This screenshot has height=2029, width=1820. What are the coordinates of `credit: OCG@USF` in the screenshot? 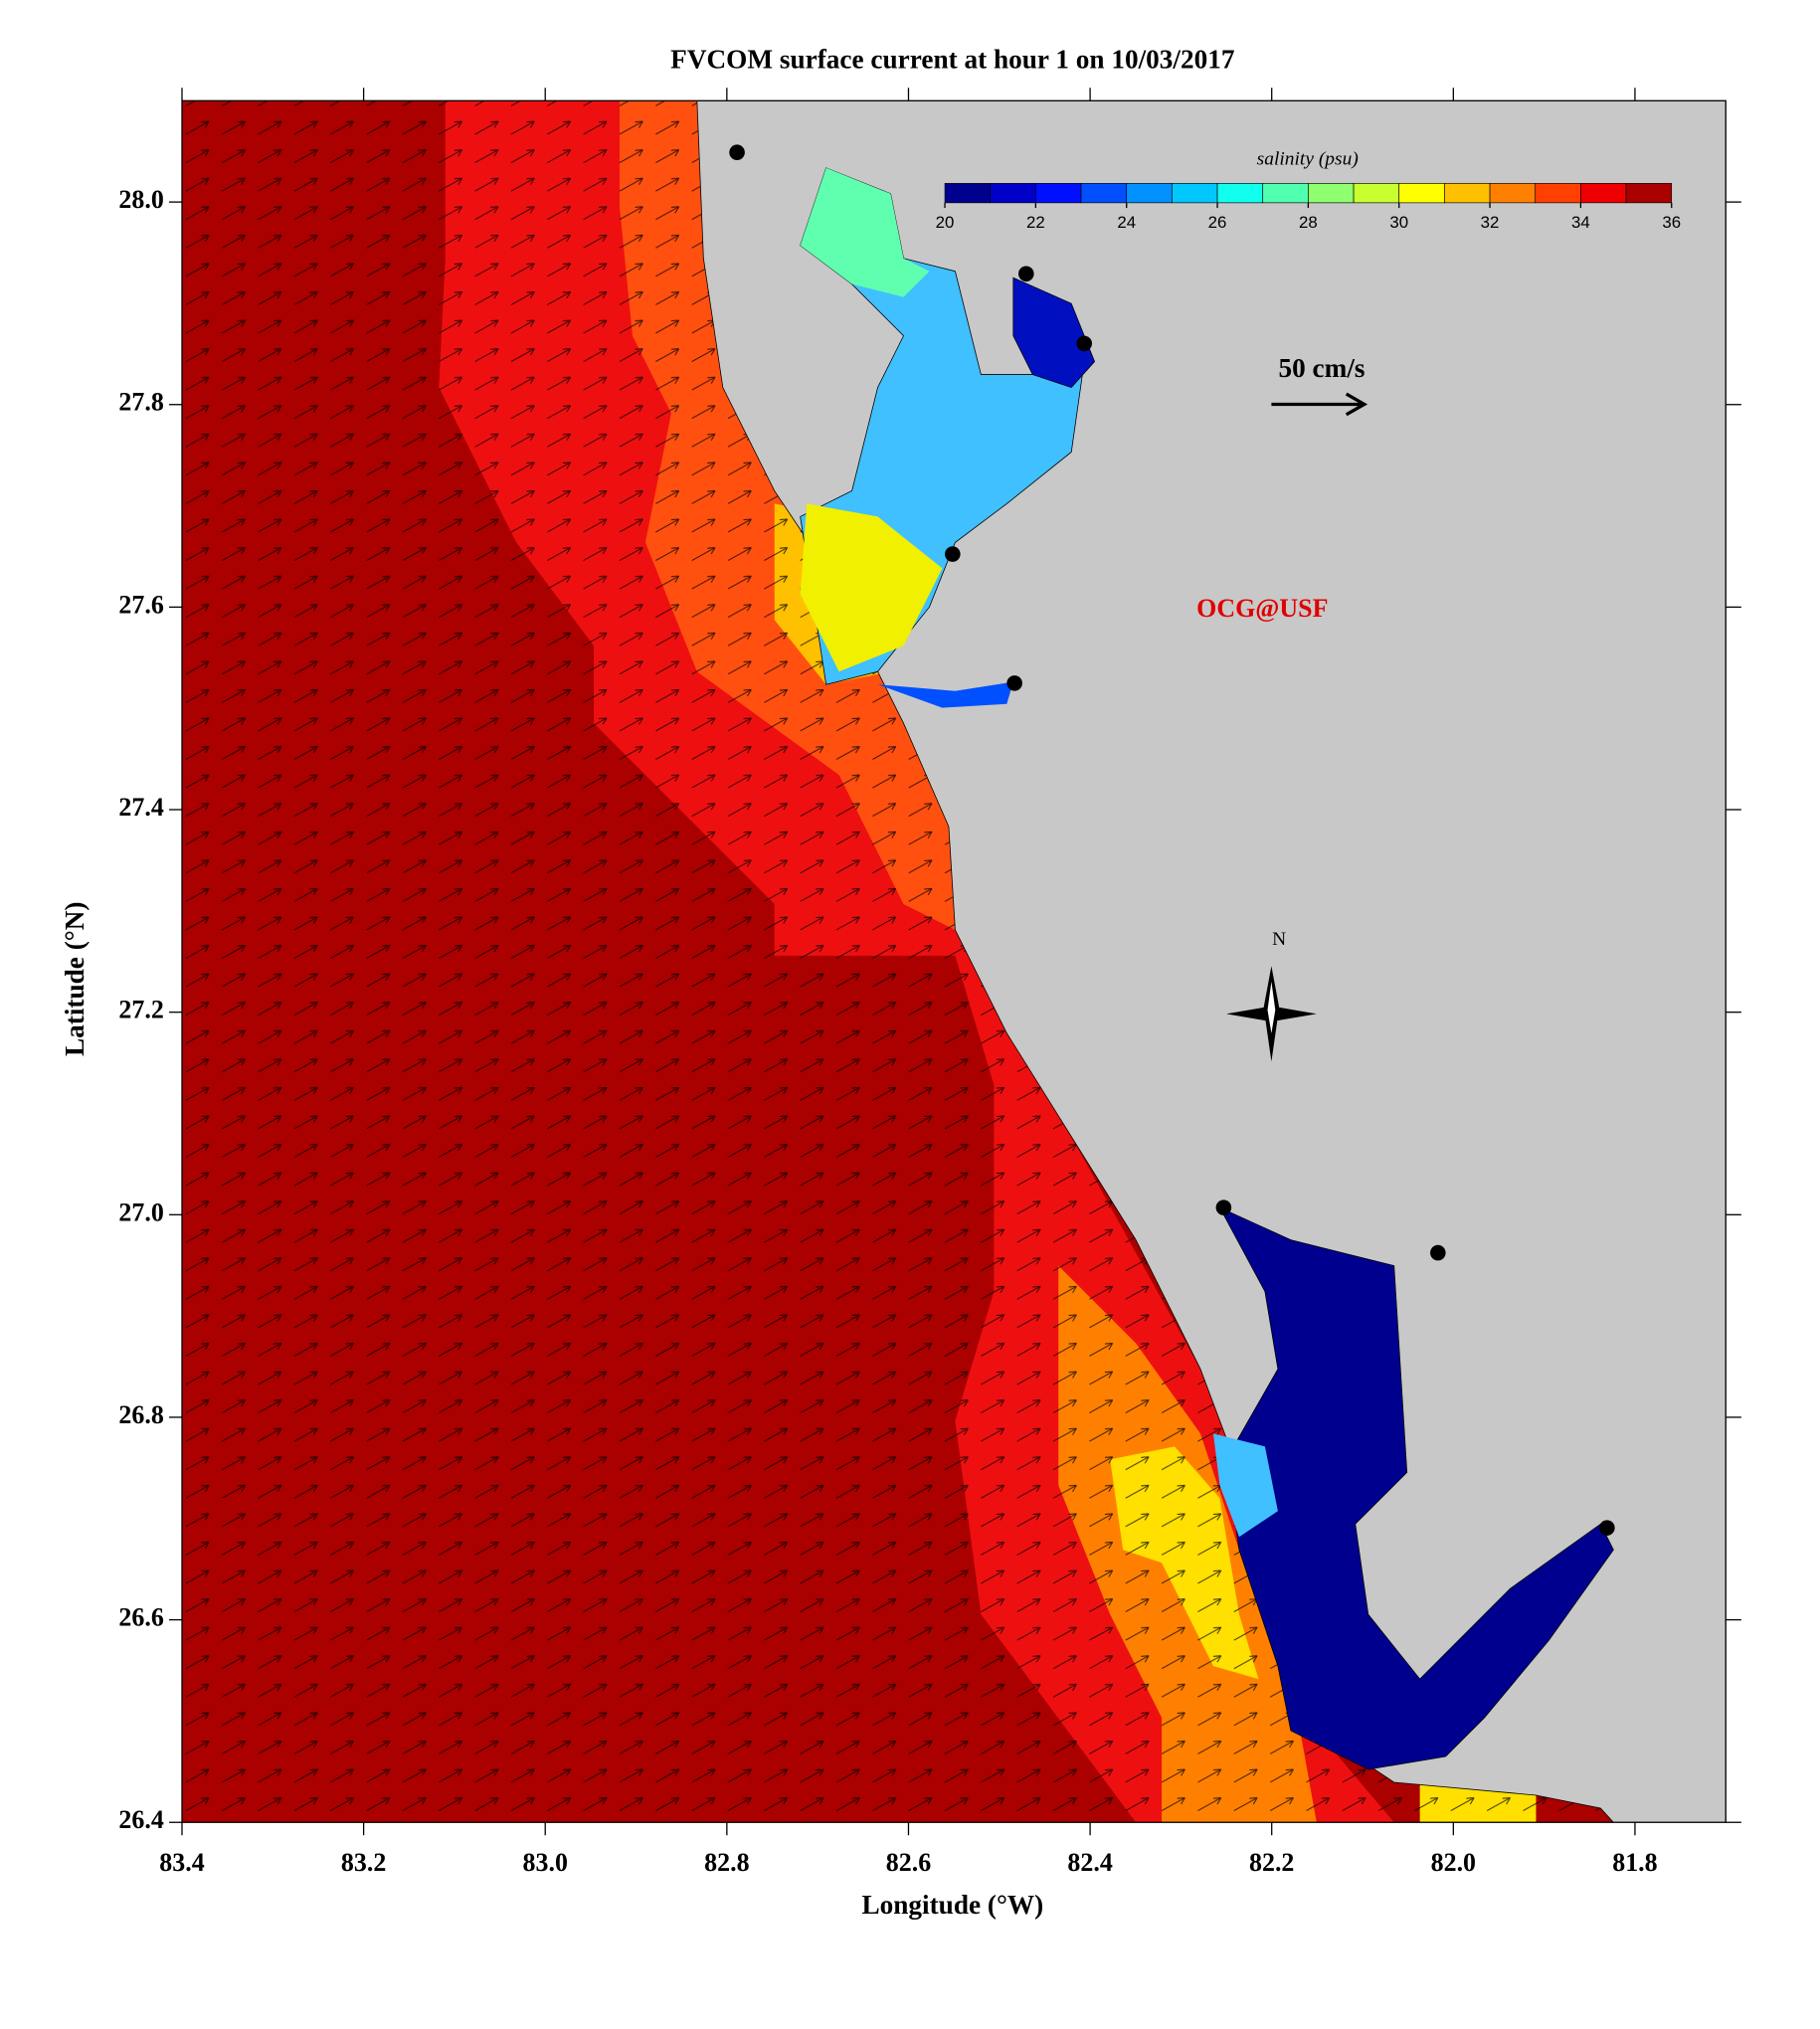 It's located at (1262, 608).